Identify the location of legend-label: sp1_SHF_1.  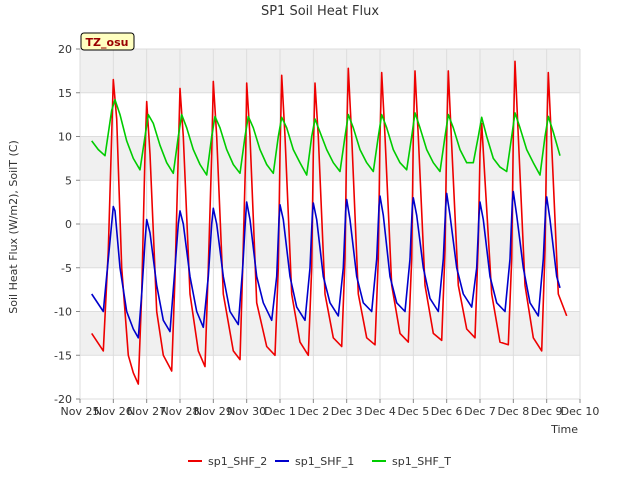
(324, 461).